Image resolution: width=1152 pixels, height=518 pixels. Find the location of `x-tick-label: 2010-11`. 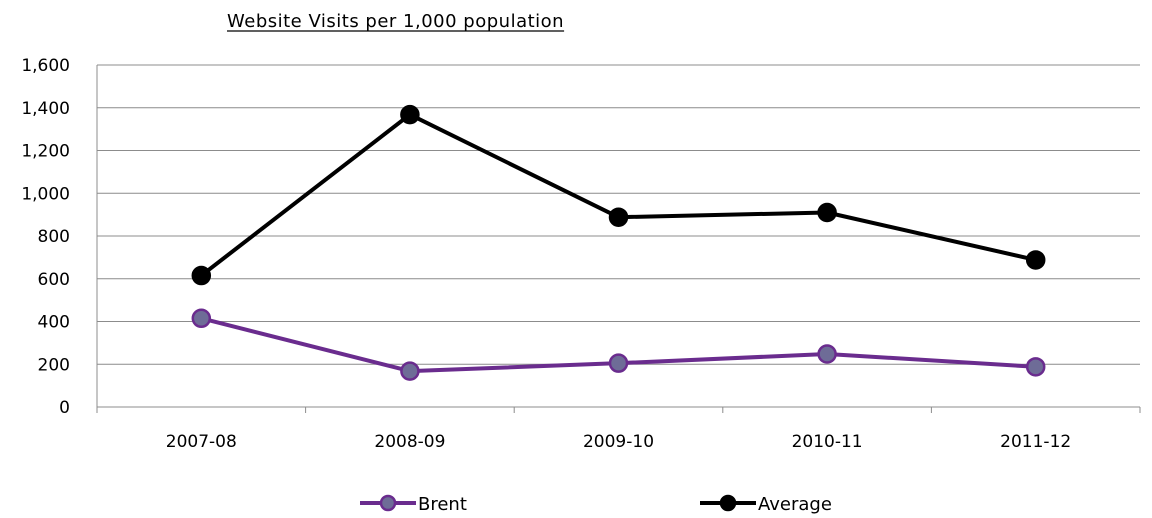

x-tick-label: 2010-11 is located at coordinates (827, 442).